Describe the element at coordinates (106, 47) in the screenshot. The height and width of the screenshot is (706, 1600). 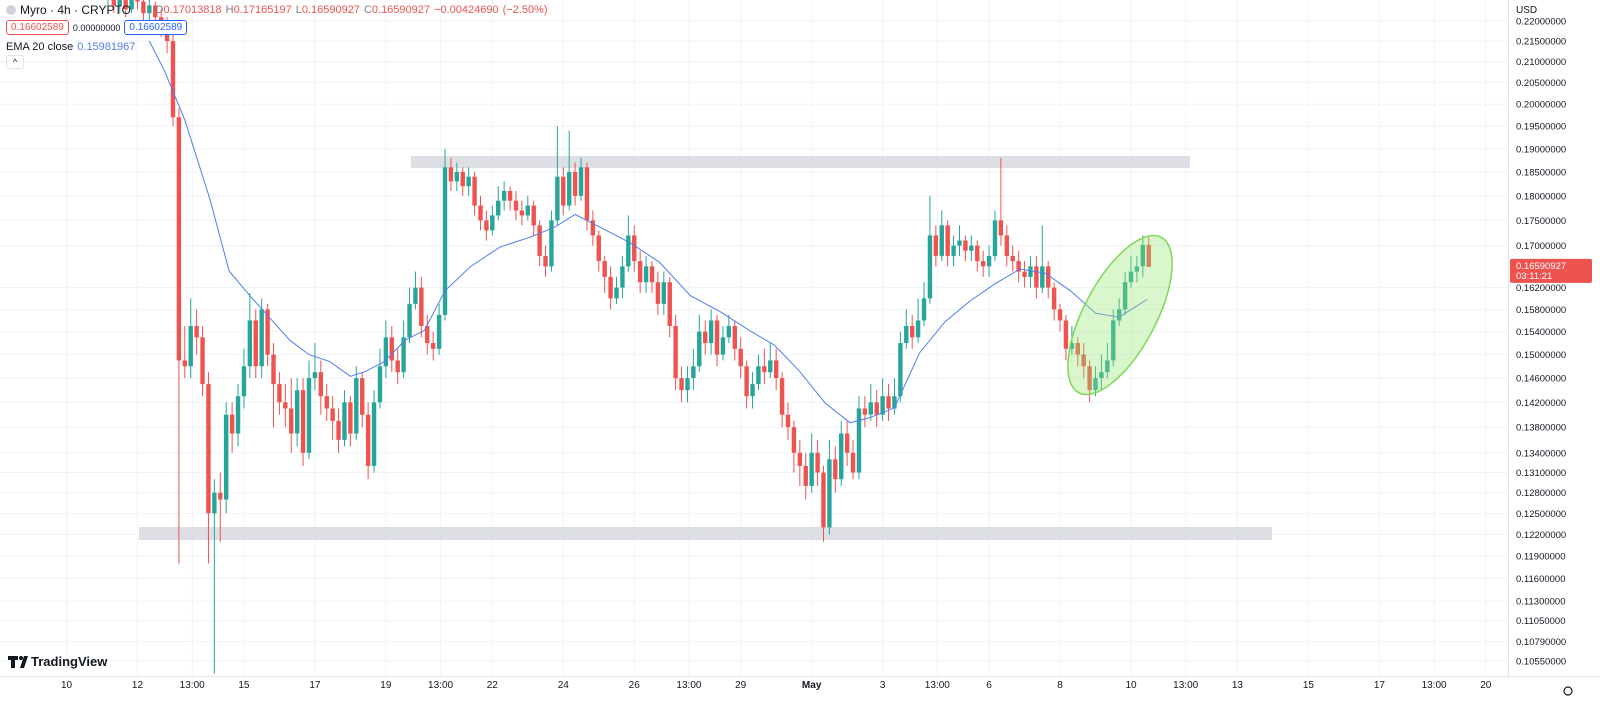
I see `indicator-value: 0.15981967` at that location.